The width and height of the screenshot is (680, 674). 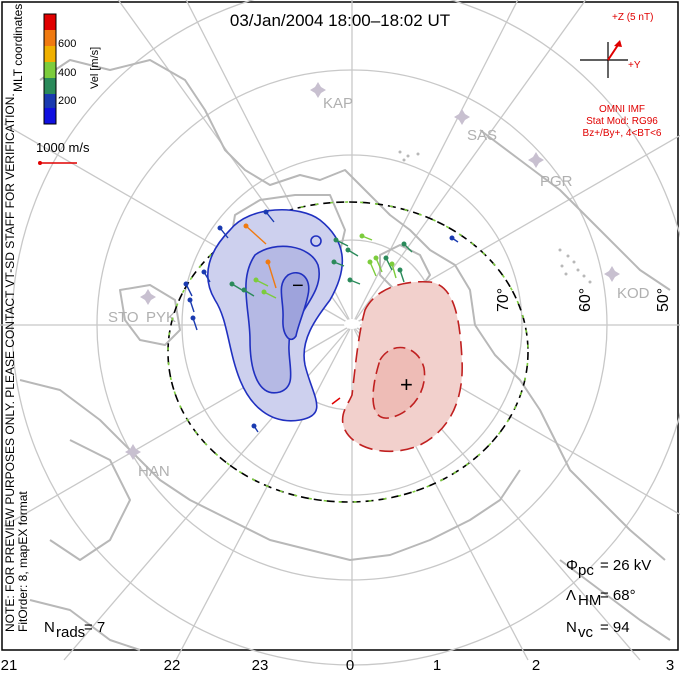 I want to click on radar-marker-han, so click(x=133, y=452).